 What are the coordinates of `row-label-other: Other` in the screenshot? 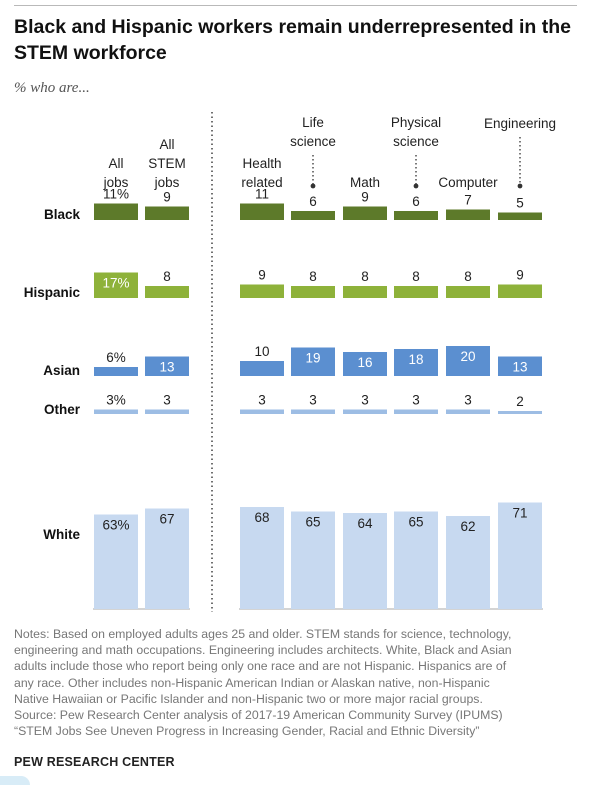 It's located at (62, 409).